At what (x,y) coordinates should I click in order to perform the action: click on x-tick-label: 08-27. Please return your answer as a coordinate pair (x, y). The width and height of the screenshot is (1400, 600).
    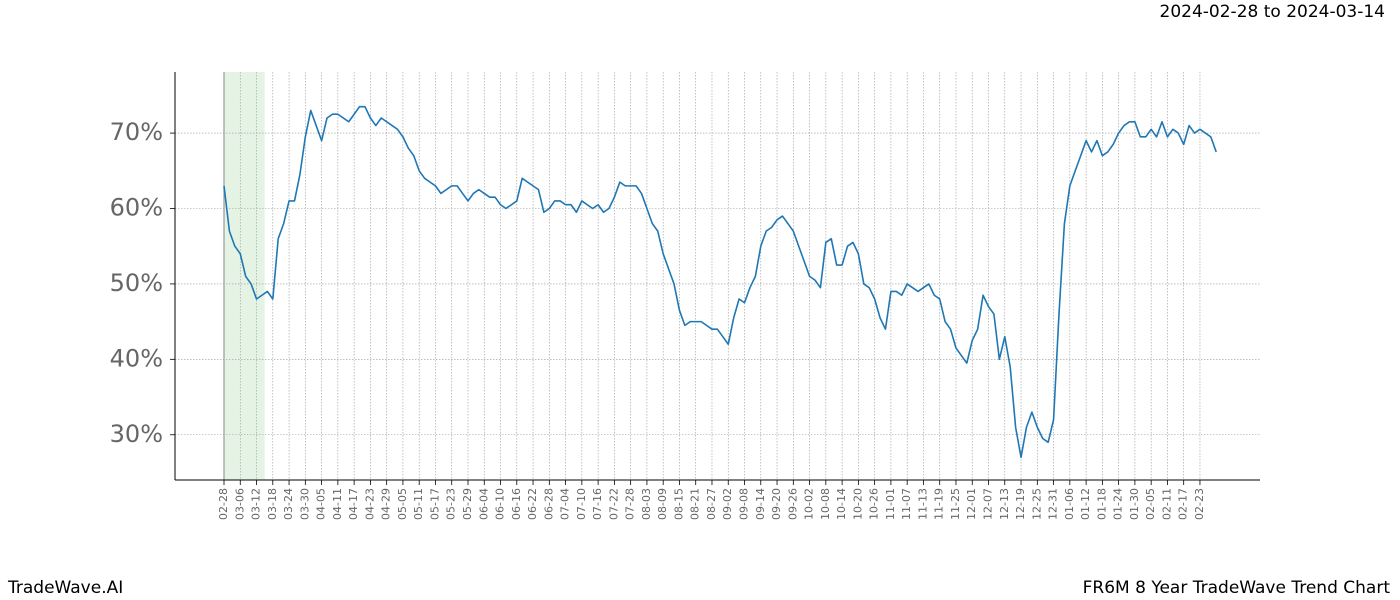
    Looking at the image, I should click on (711, 504).